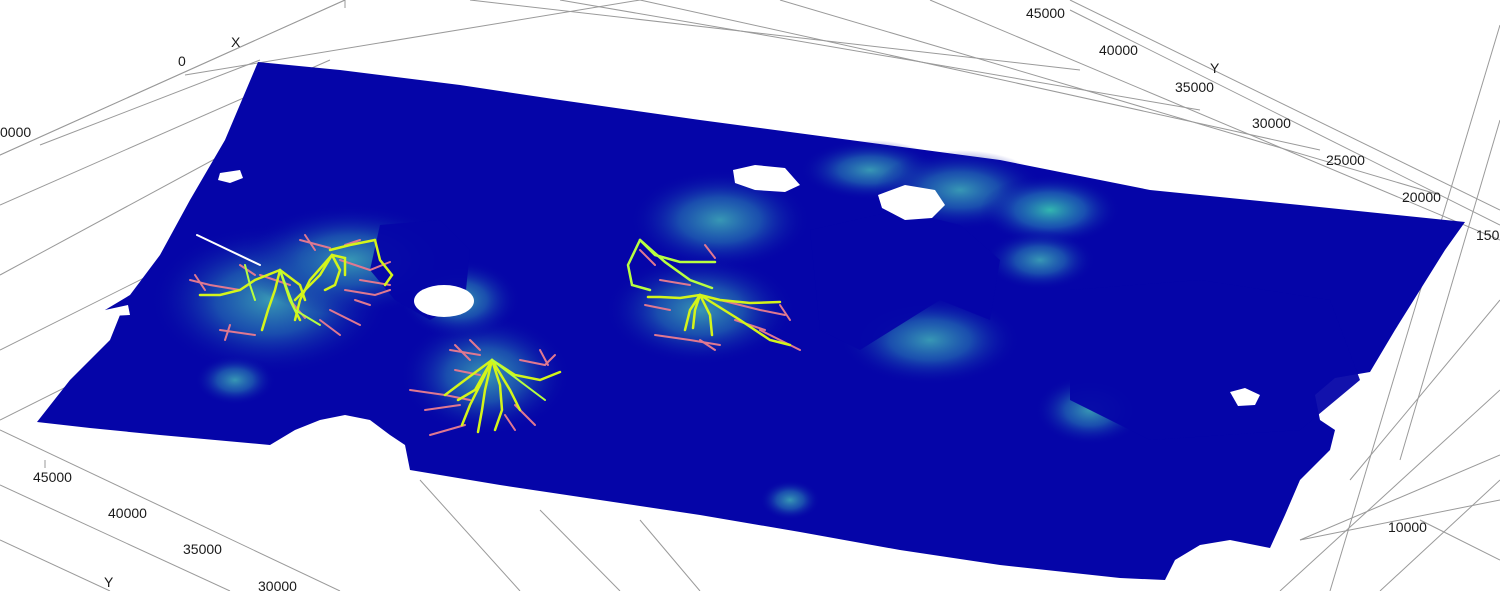 This screenshot has height=591, width=1500. What do you see at coordinates (1045, 13) in the screenshot?
I see `y-tick-right-0: 45000` at bounding box center [1045, 13].